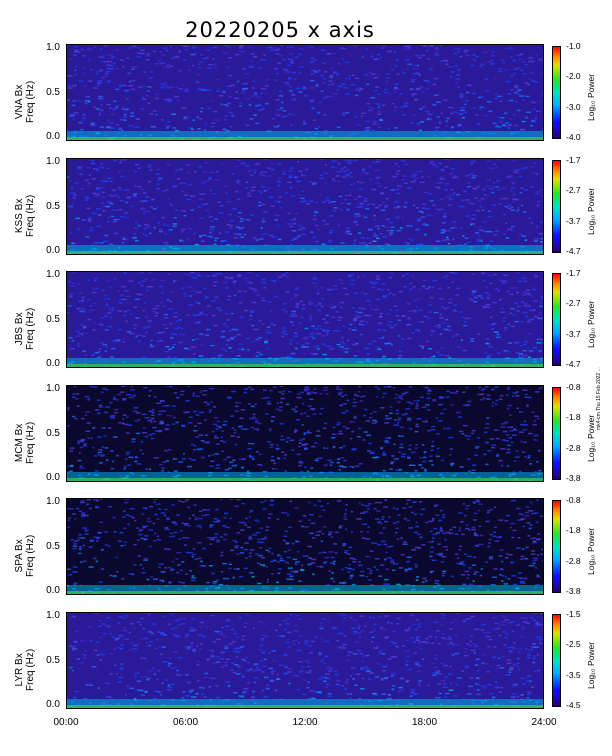 This screenshot has width=612, height=756. What do you see at coordinates (19, 442) in the screenshot?
I see `station-label: MCM Bx` at bounding box center [19, 442].